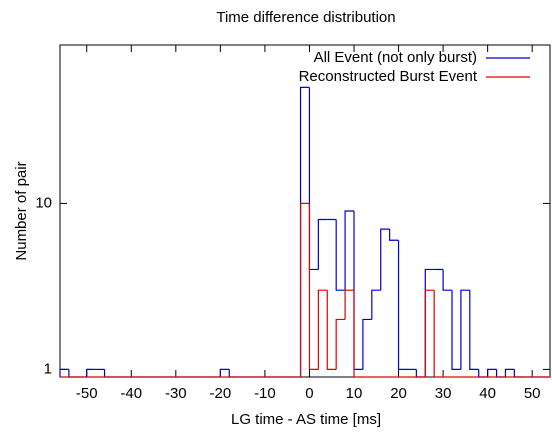 The height and width of the screenshot is (438, 552). What do you see at coordinates (395, 57) in the screenshot?
I see `legend-label: All Event (not only burst)` at bounding box center [395, 57].